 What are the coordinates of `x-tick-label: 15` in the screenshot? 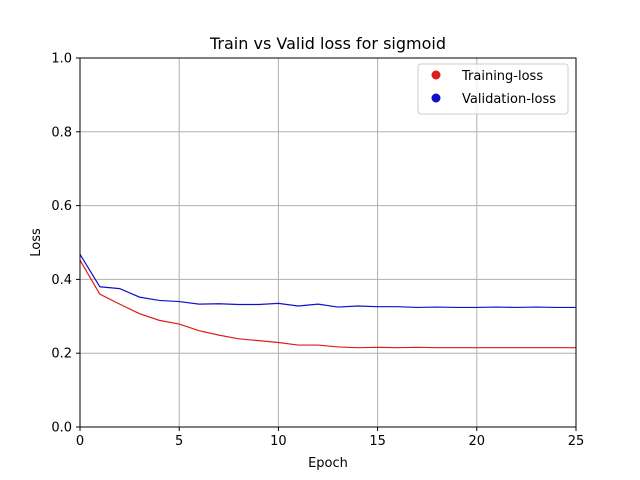 It's located at (377, 441).